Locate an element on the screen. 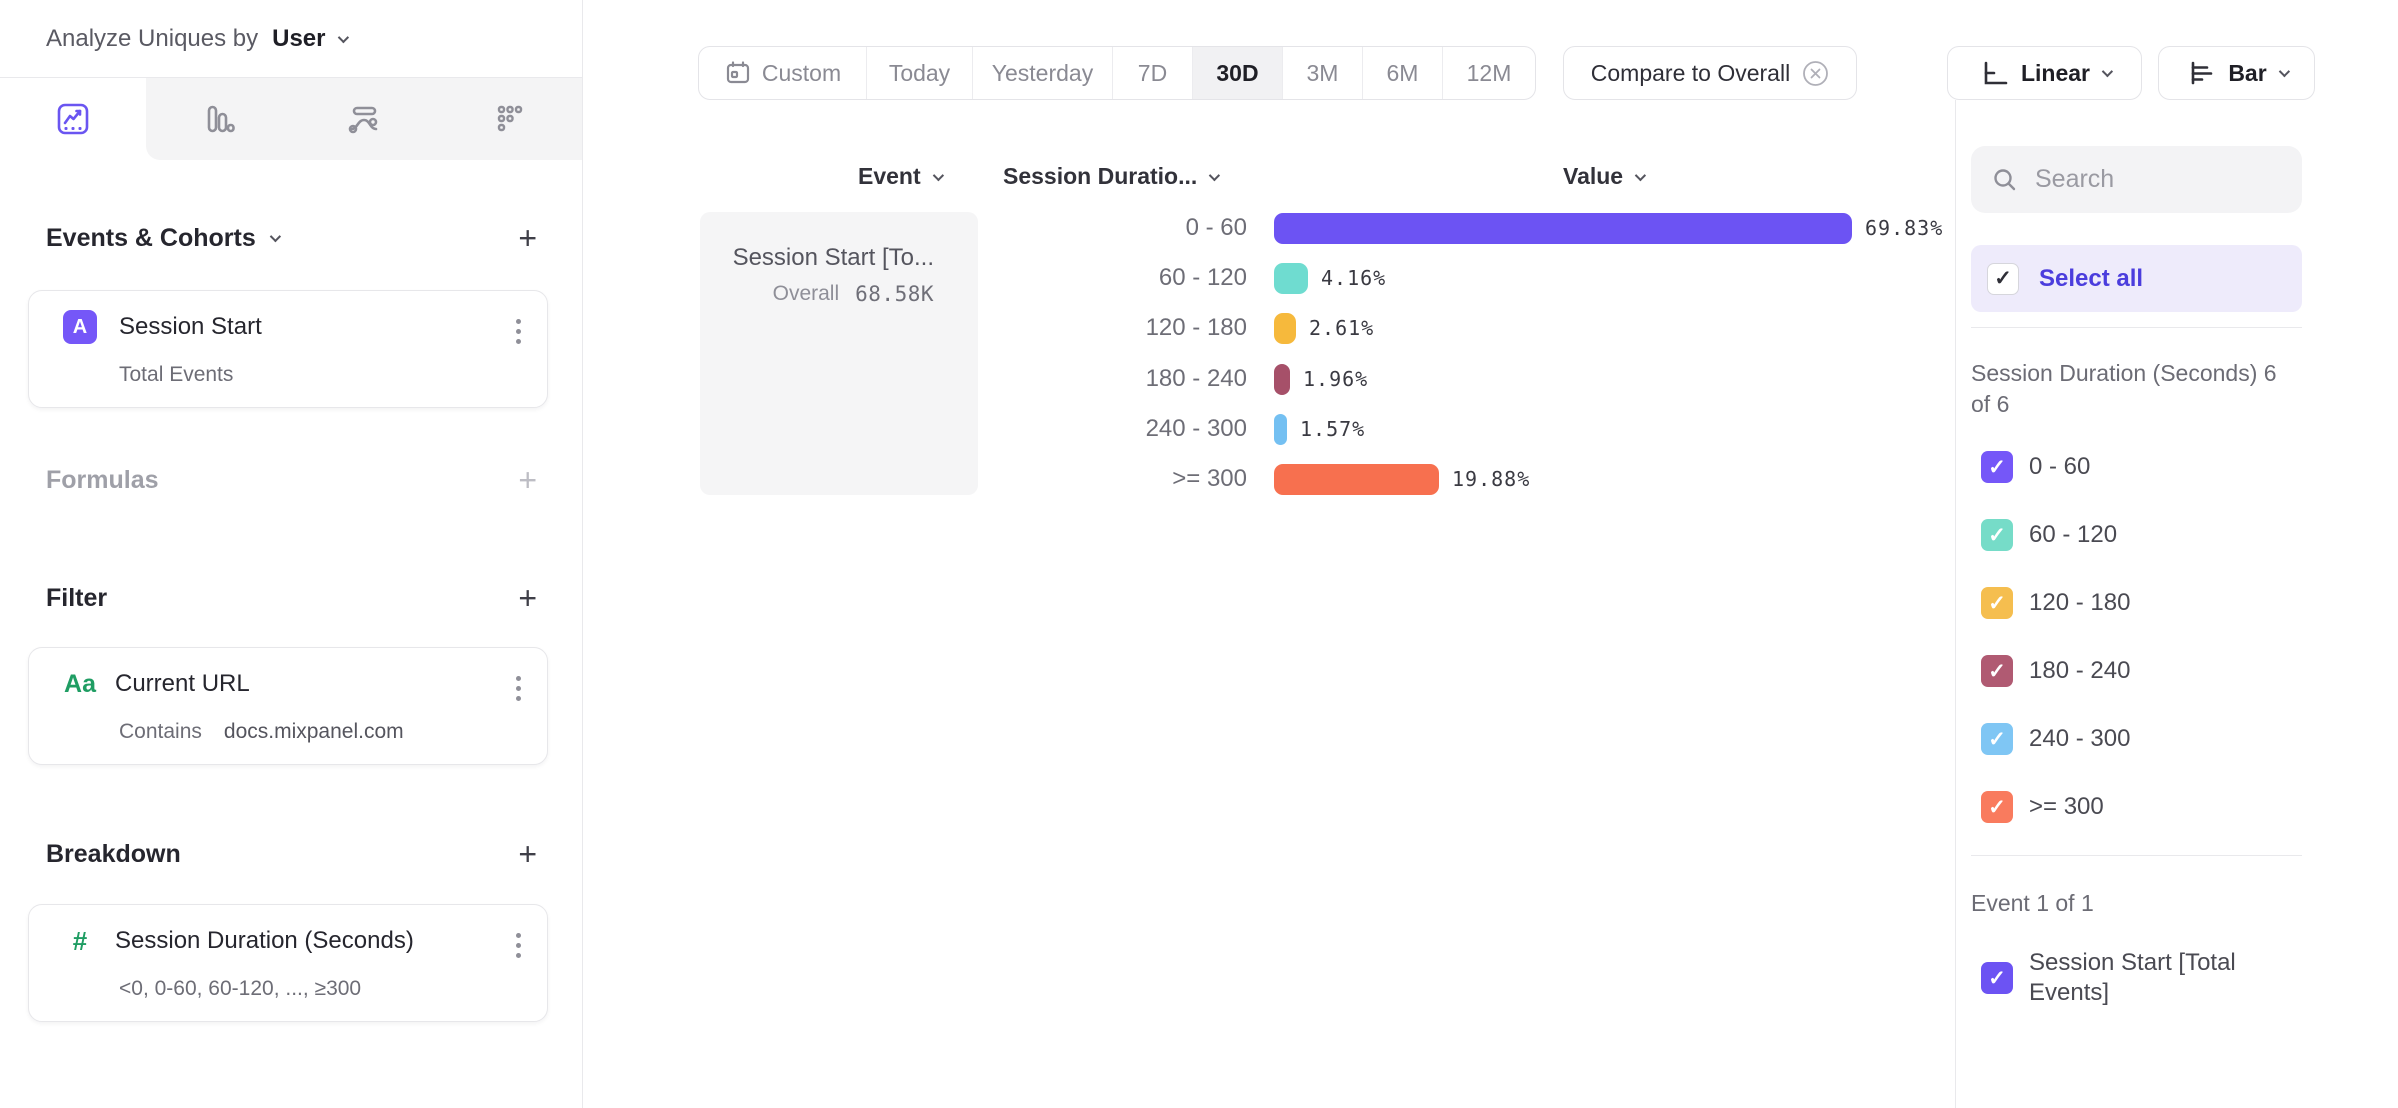 Image resolution: width=2398 pixels, height=1108 pixels. bar-value-label: 1.96% is located at coordinates (1336, 379).